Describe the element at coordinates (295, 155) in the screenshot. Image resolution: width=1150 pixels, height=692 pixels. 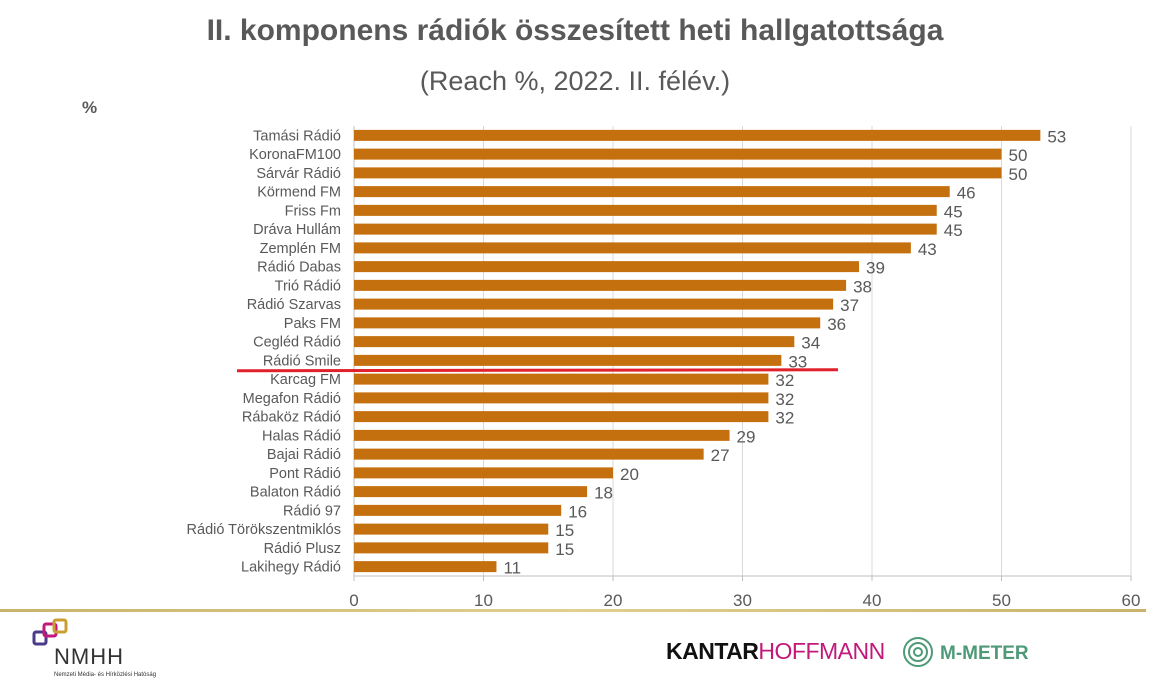
I see `category-label: KoronaFM100` at that location.